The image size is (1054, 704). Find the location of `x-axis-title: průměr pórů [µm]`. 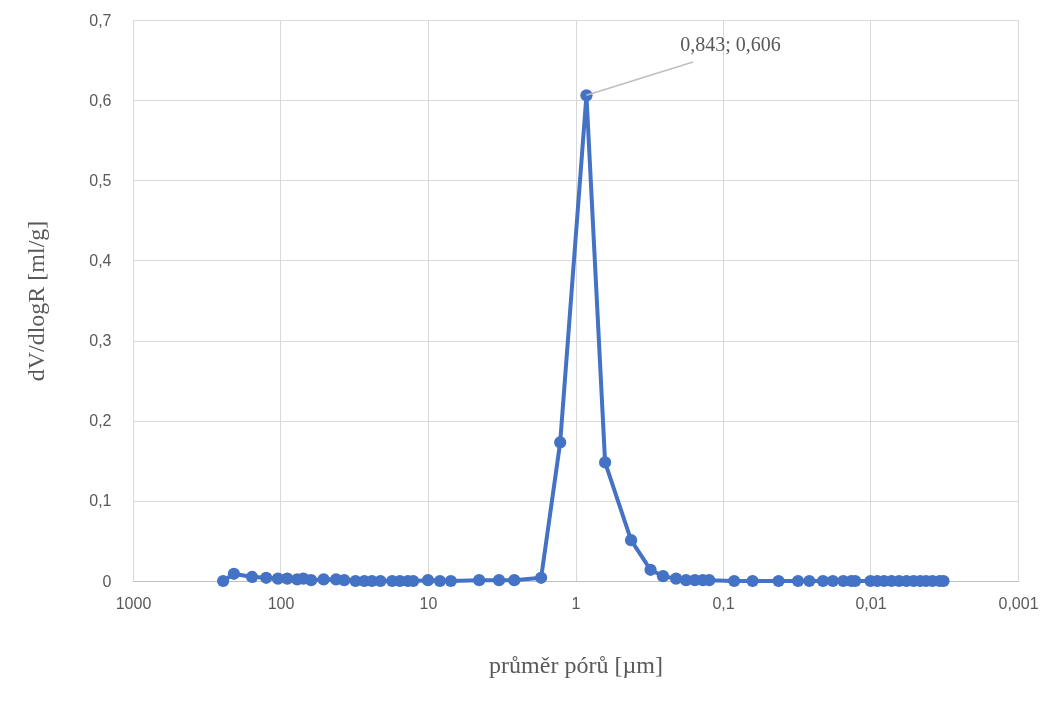

x-axis-title: průměr pórů [µm] is located at coordinates (576, 664).